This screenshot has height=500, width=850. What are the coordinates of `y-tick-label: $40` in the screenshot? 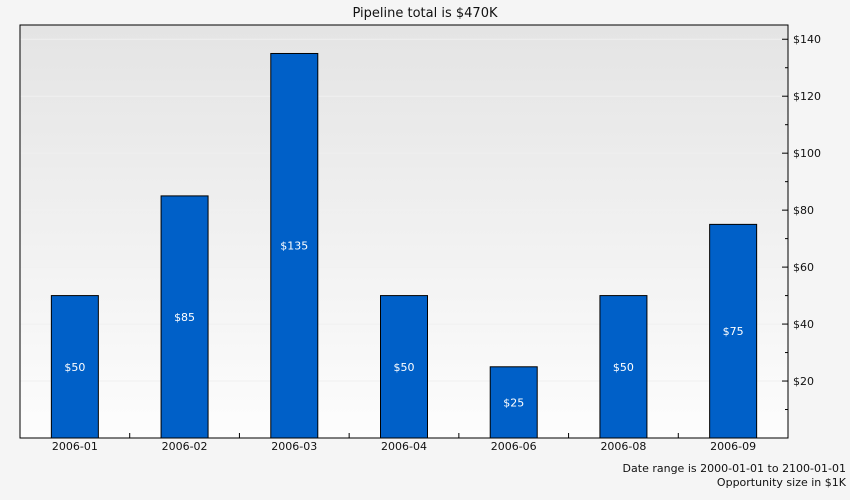 It's located at (803, 324).